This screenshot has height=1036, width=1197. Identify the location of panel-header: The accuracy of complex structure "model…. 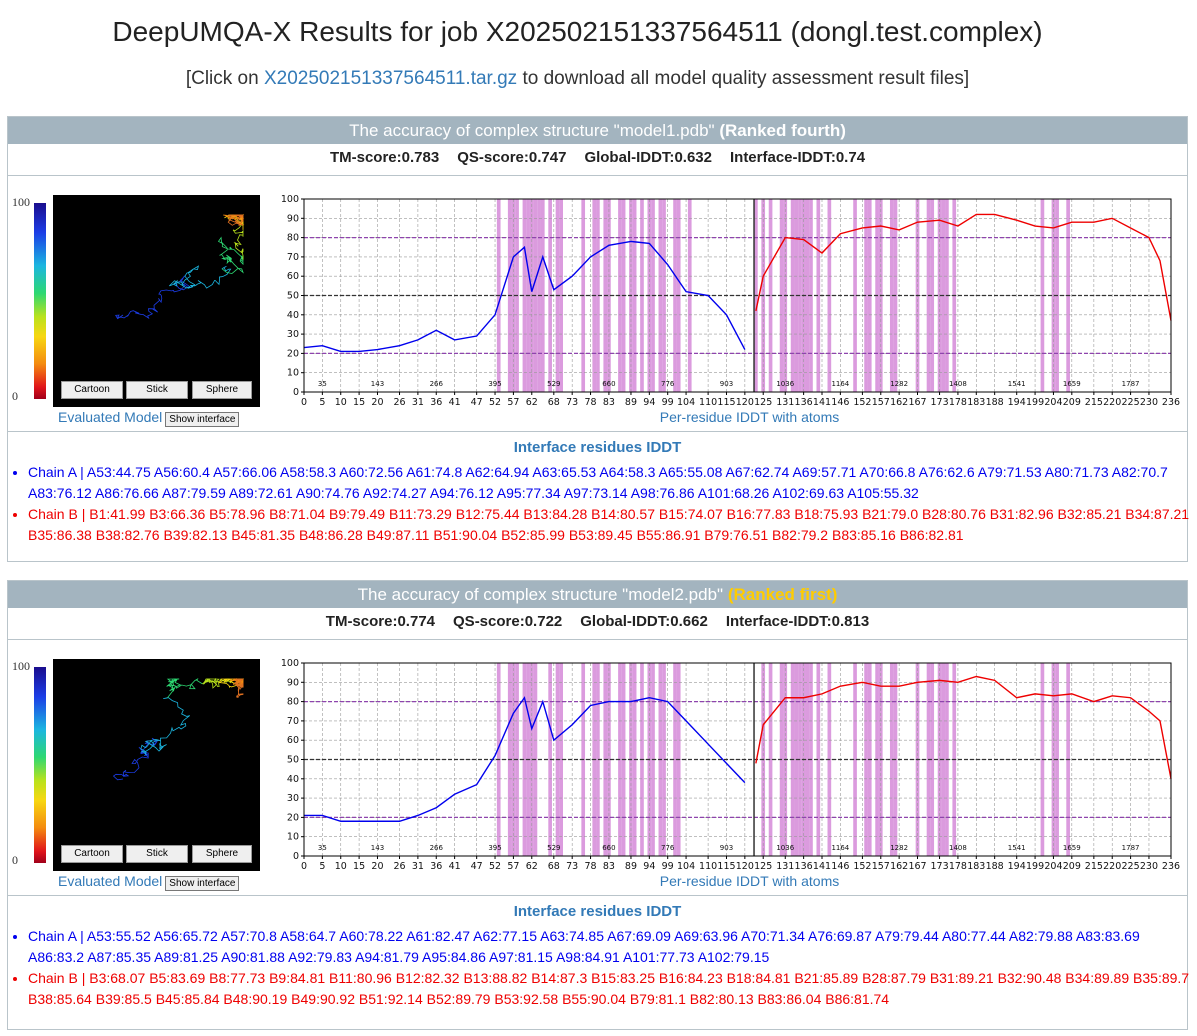
(597, 594).